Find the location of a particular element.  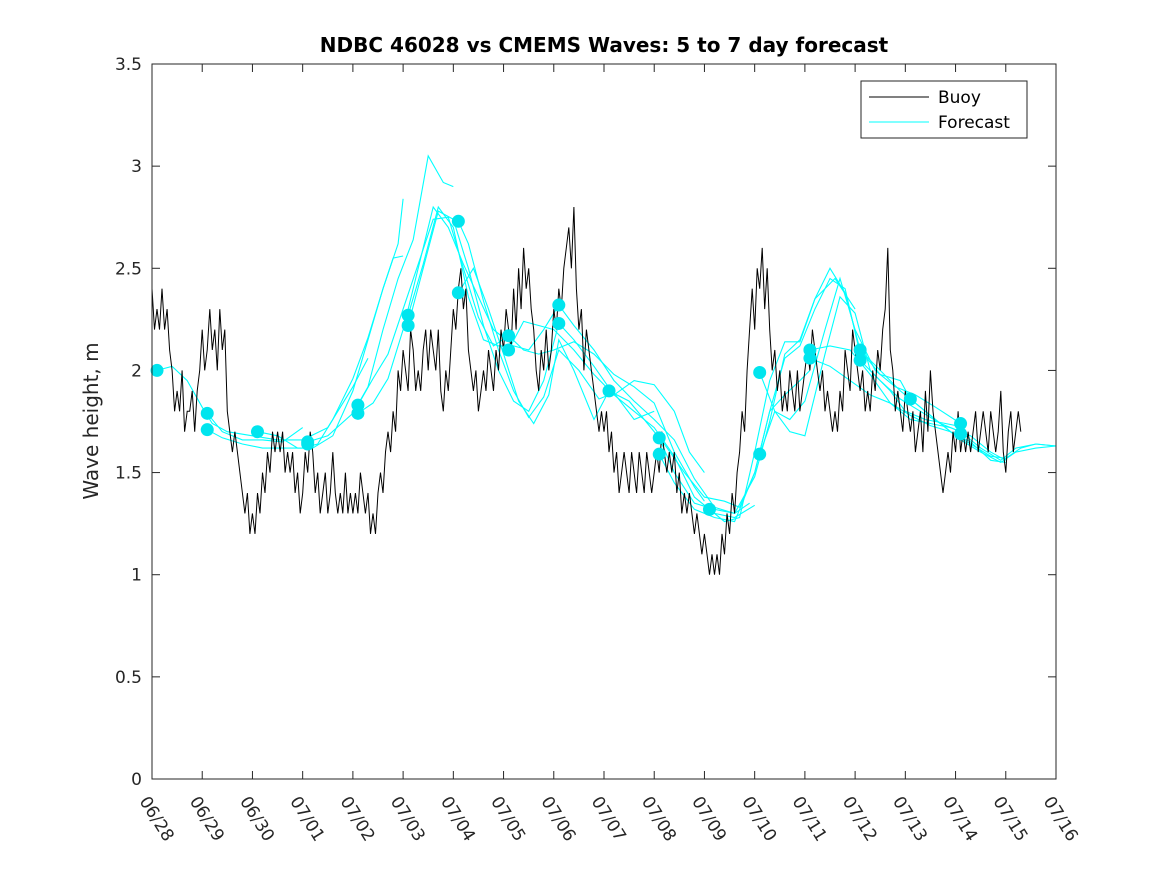

y-tick-label: 3.5 is located at coordinates (128, 65).